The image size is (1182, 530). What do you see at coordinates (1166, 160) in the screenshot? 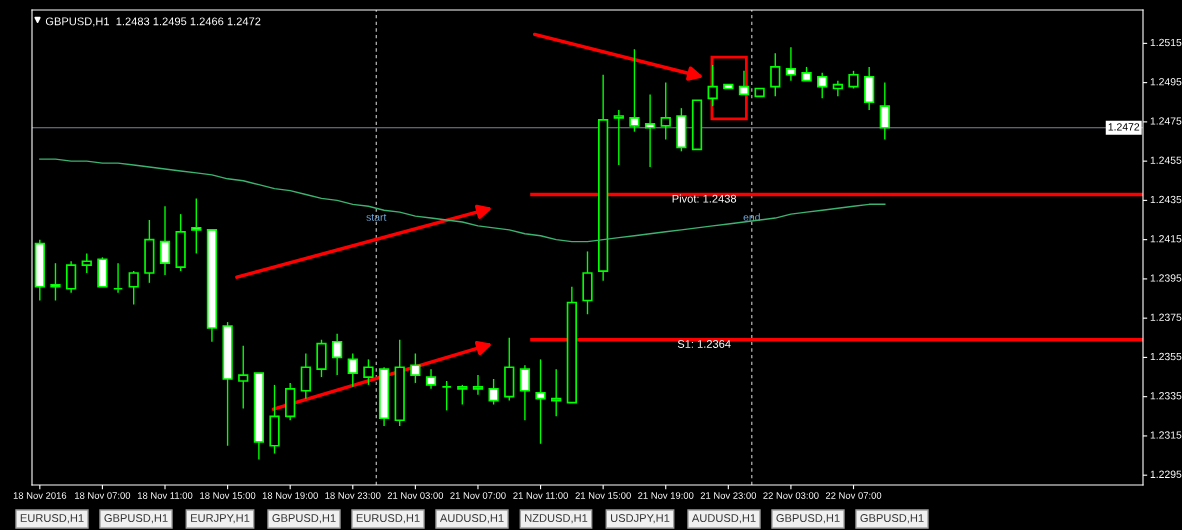
I see `y-tick-label: 1.2455` at bounding box center [1166, 160].